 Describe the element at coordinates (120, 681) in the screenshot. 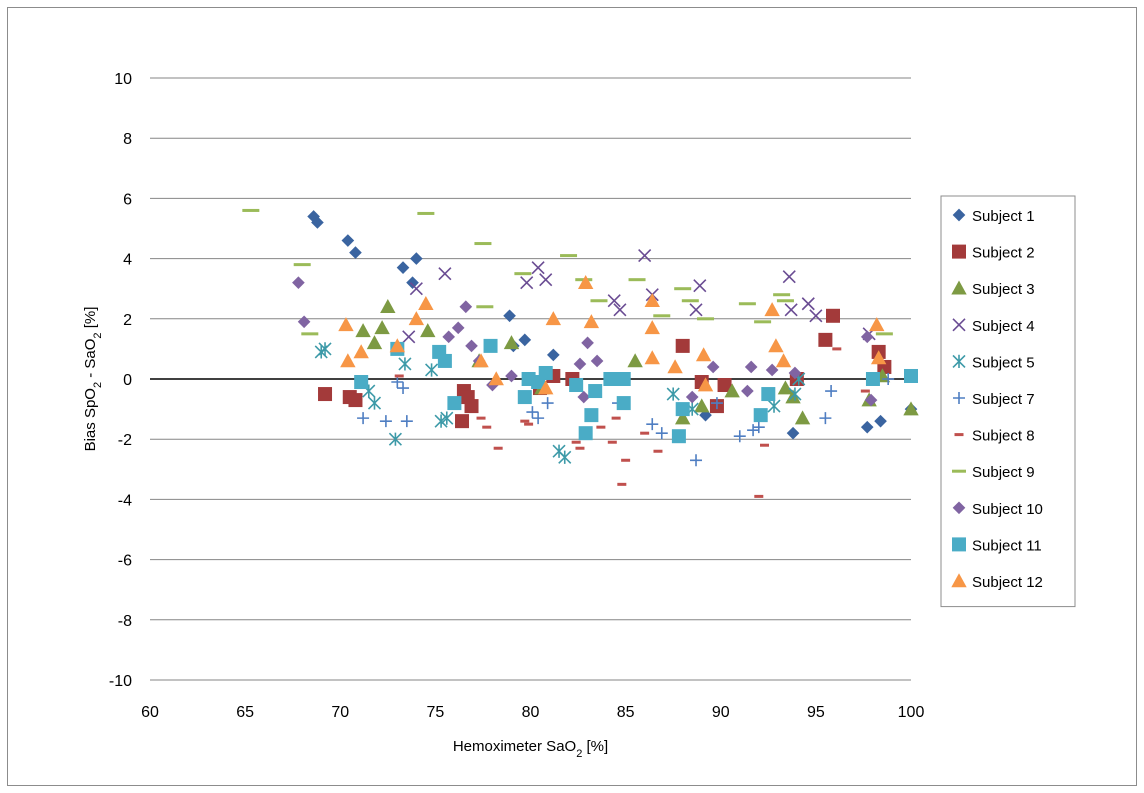

I see `y-tick-label: -10` at that location.